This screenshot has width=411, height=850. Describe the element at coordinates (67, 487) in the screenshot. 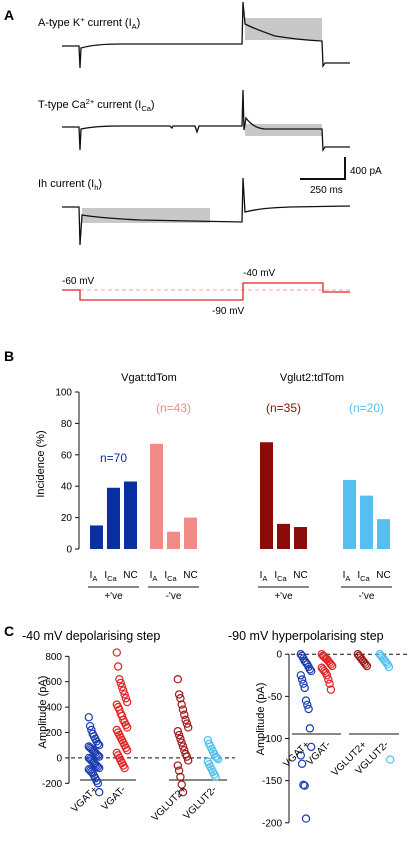

I see `panel-b-y-tick-label: 40` at that location.